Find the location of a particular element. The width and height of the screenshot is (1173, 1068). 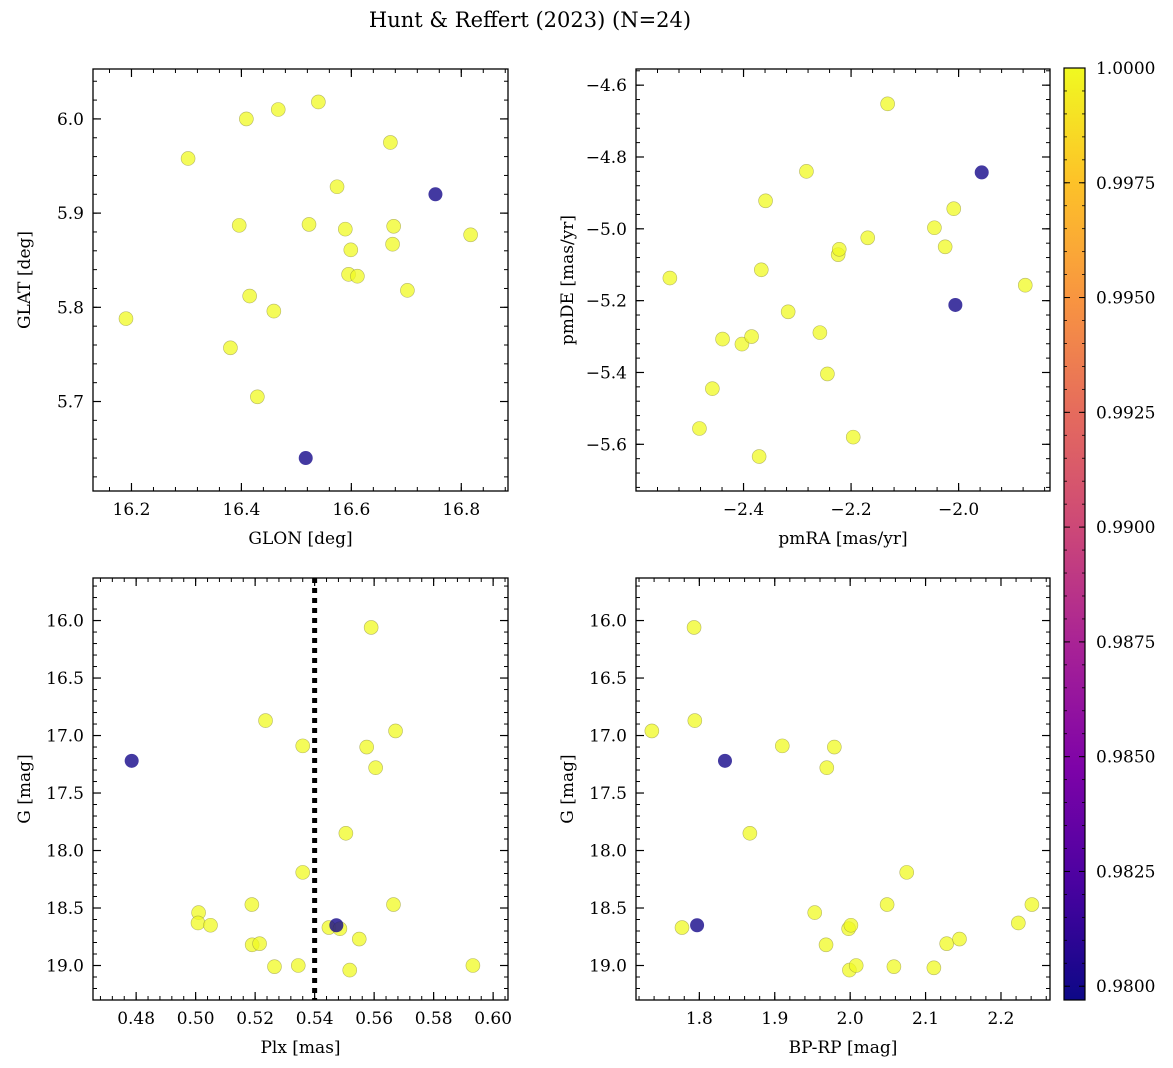

y-tick-label: 19.0 is located at coordinates (608, 967).